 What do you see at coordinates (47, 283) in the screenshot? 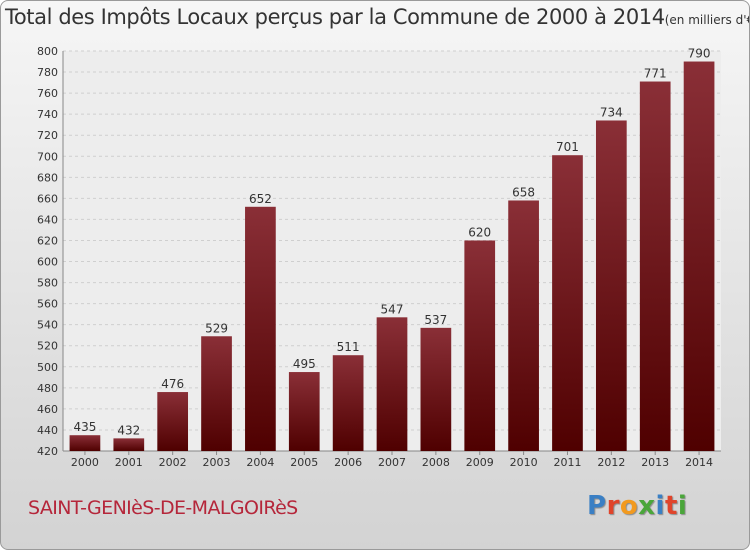
I see `y-tick-label: 580` at bounding box center [47, 283].